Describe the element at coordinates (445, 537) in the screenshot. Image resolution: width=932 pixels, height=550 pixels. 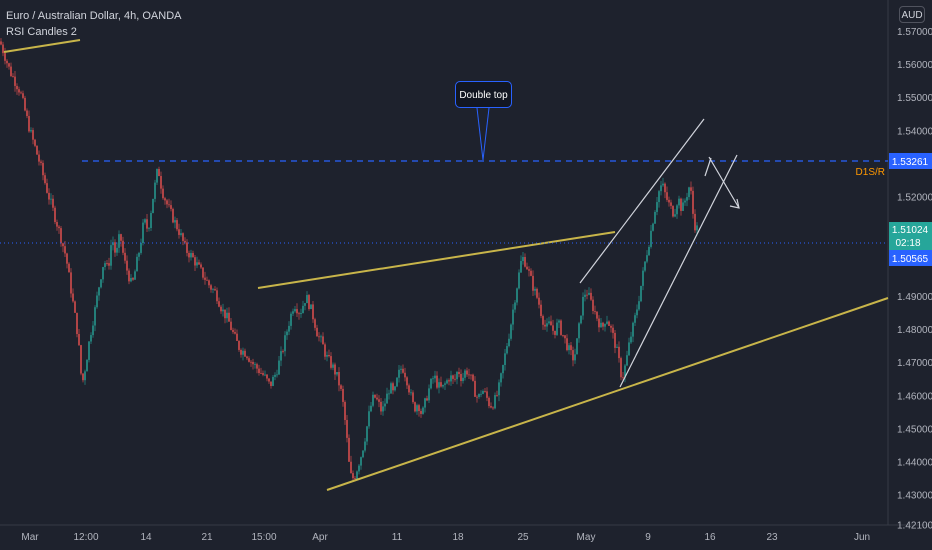
I see `time-axis: Mar 12:00 14 21 15:00 Apr 11 18 25 May 9 16 23 Jun` at that location.